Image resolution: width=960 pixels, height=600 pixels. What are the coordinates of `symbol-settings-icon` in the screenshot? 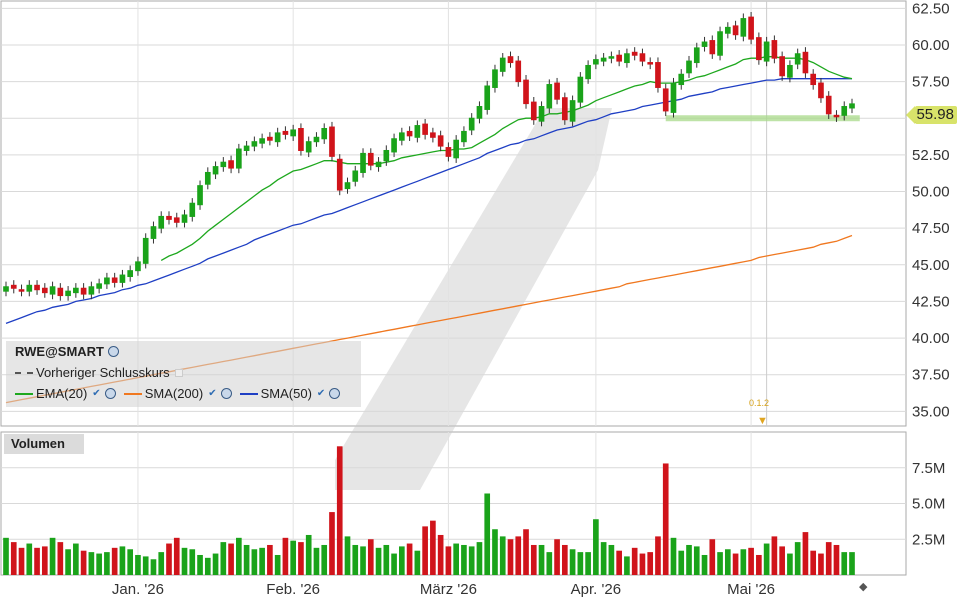 It's located at (113, 351).